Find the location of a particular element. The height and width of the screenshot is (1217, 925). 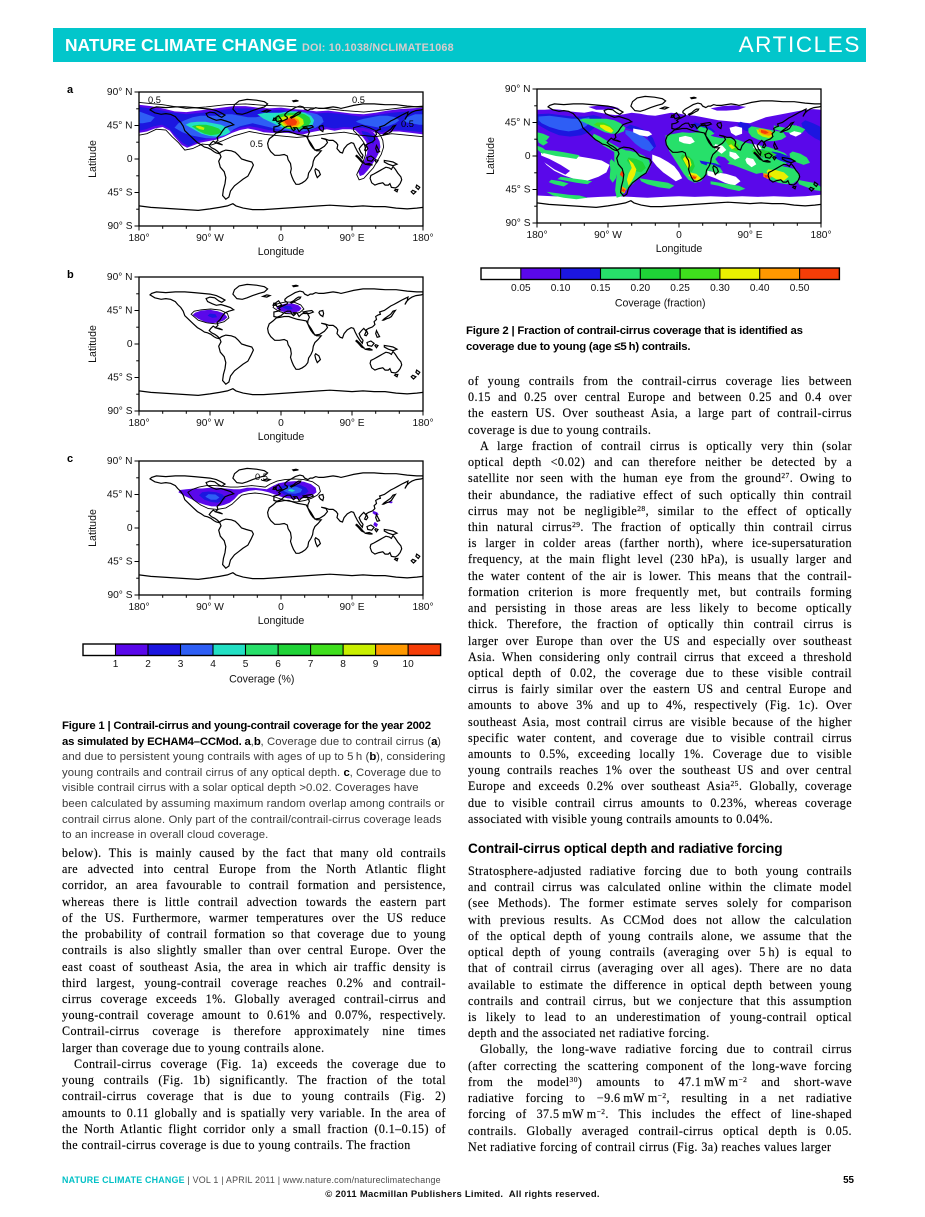

svg-text: 0.10 is located at coordinates (561, 288).